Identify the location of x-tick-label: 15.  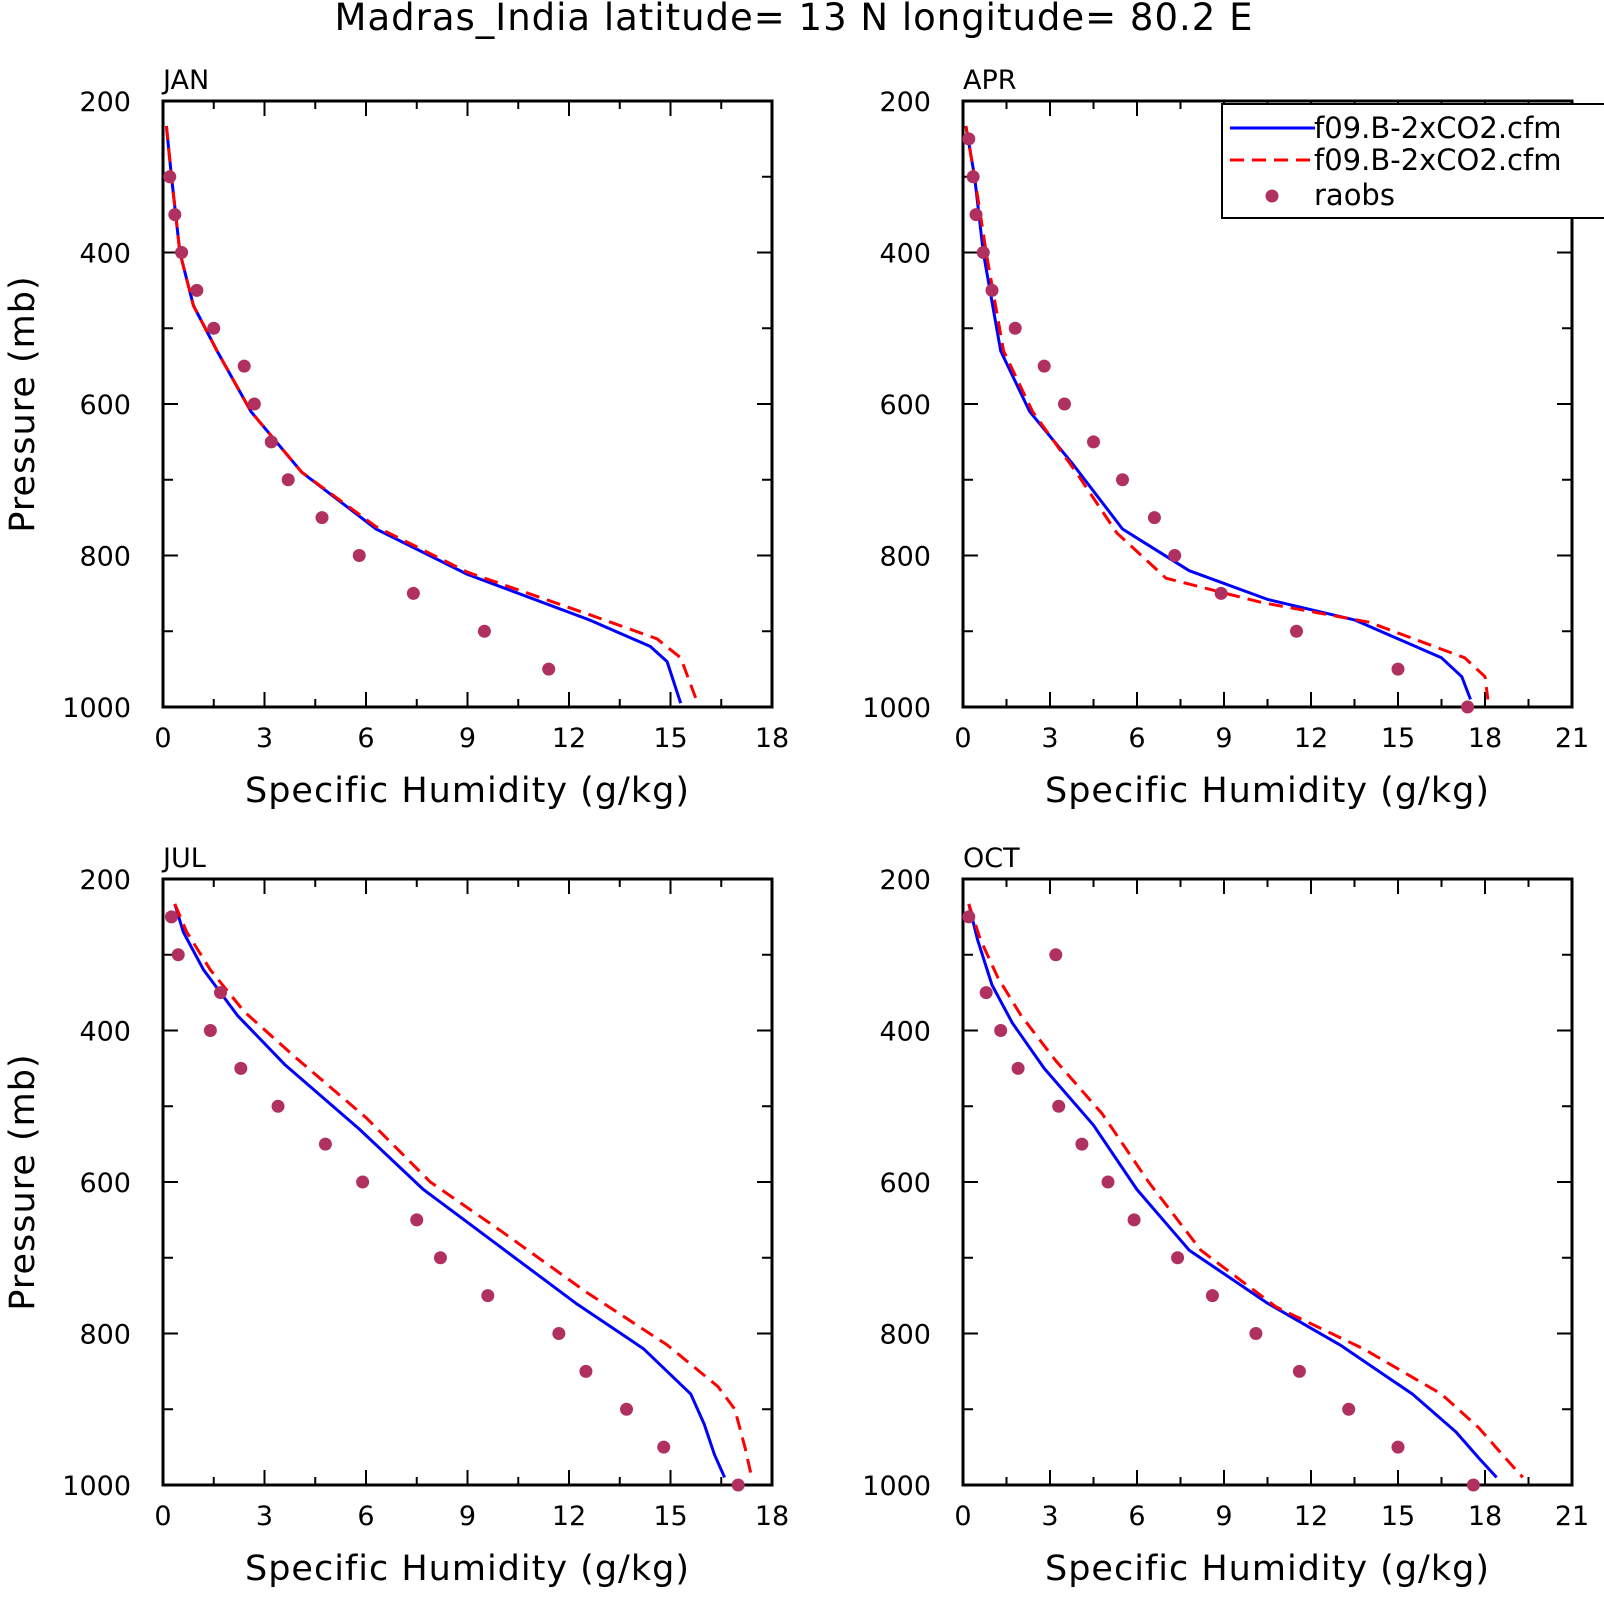
(670, 738).